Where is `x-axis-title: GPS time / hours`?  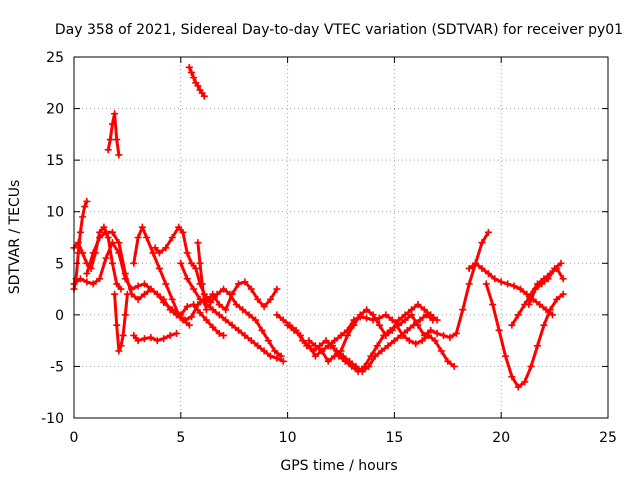
x-axis-title: GPS time / hours is located at coordinates (338, 466).